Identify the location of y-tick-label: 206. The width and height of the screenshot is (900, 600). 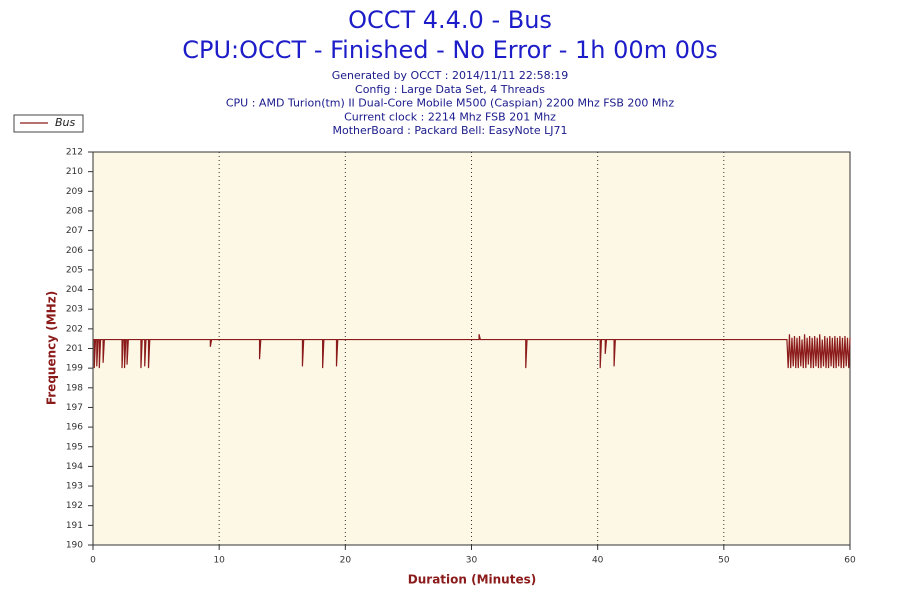
(74, 251).